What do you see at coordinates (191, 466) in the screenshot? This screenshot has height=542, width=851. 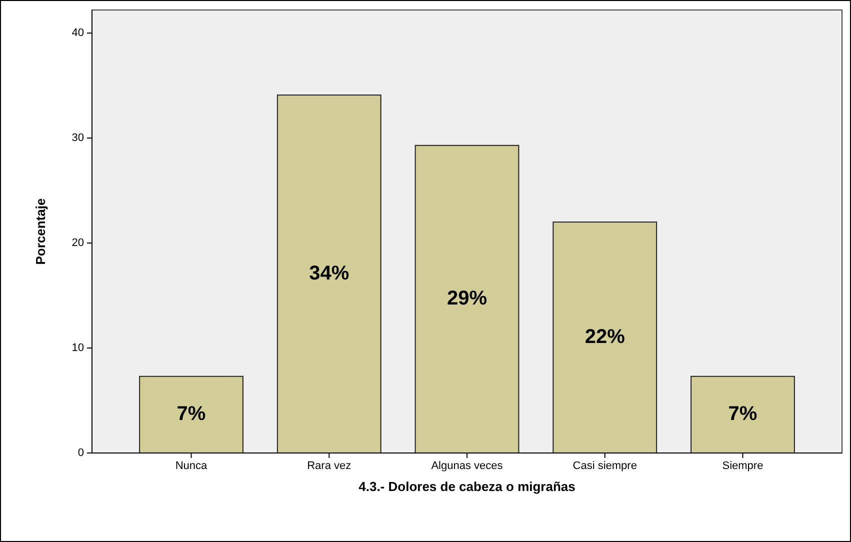 I see `x-tick-label: Nunca` at bounding box center [191, 466].